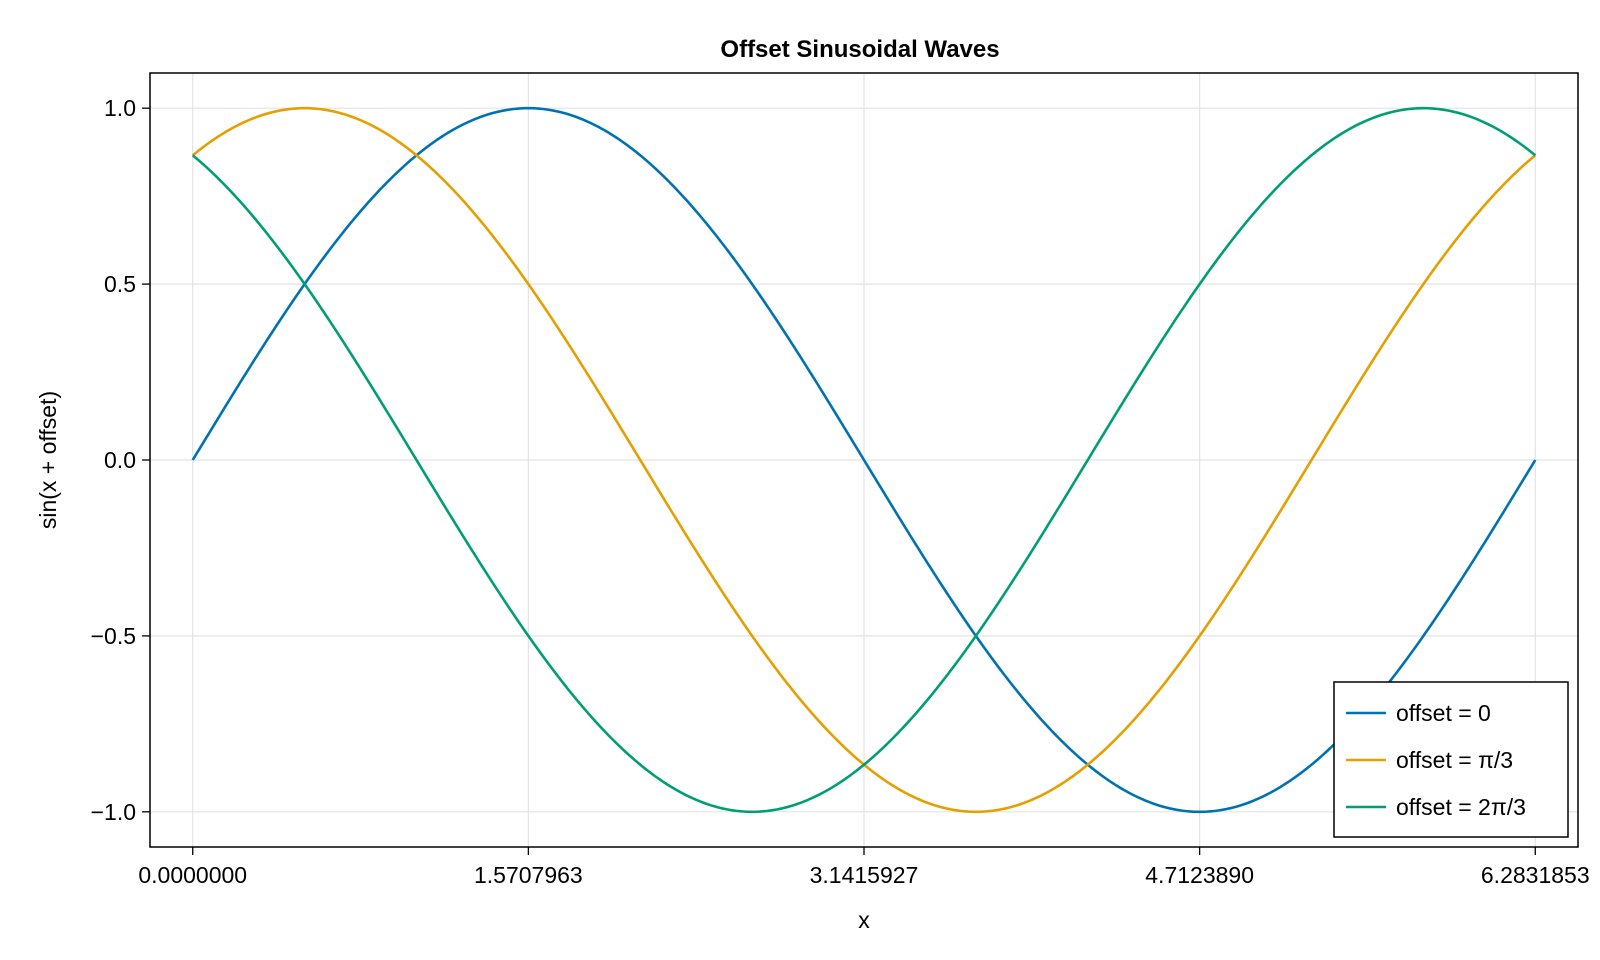 The image size is (1600, 960). I want to click on x-tick-label-4: 6.2831853, so click(1535, 875).